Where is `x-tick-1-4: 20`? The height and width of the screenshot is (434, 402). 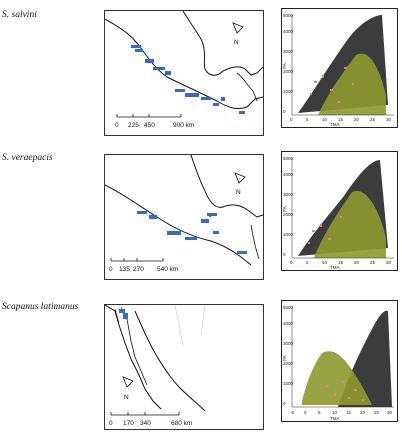
x-tick-1-4: 20 is located at coordinates (357, 119).